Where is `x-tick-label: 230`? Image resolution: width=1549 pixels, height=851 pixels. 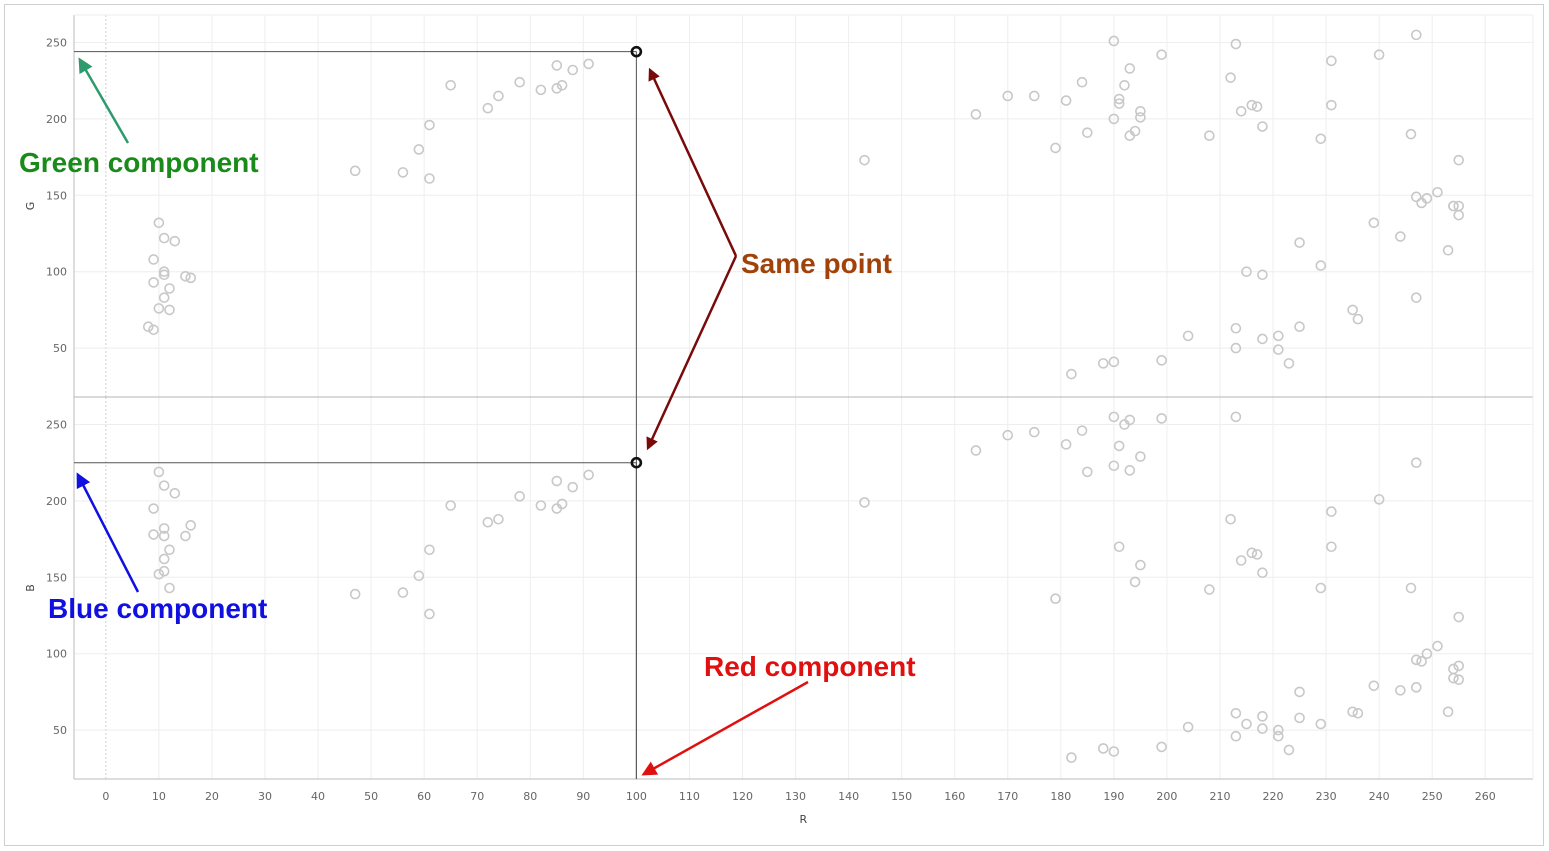
x-tick-label: 230 is located at coordinates (1326, 796).